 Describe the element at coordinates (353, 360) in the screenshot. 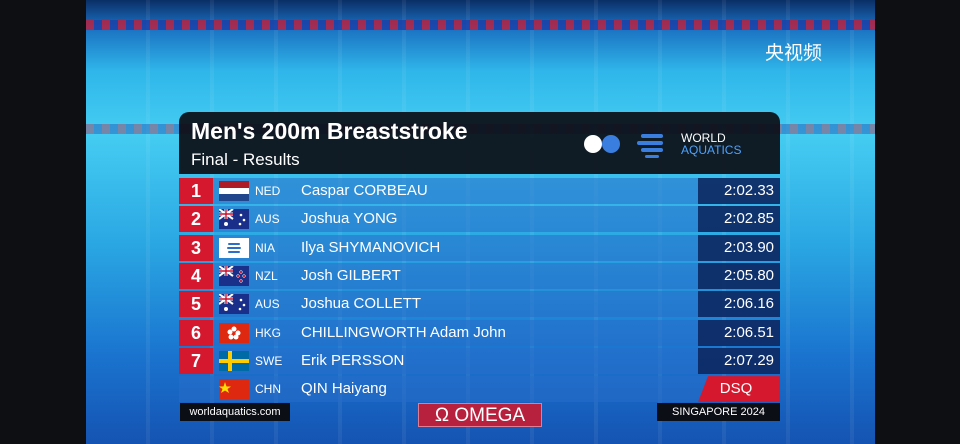

I see `athlete-name: Erik PERSSON` at that location.